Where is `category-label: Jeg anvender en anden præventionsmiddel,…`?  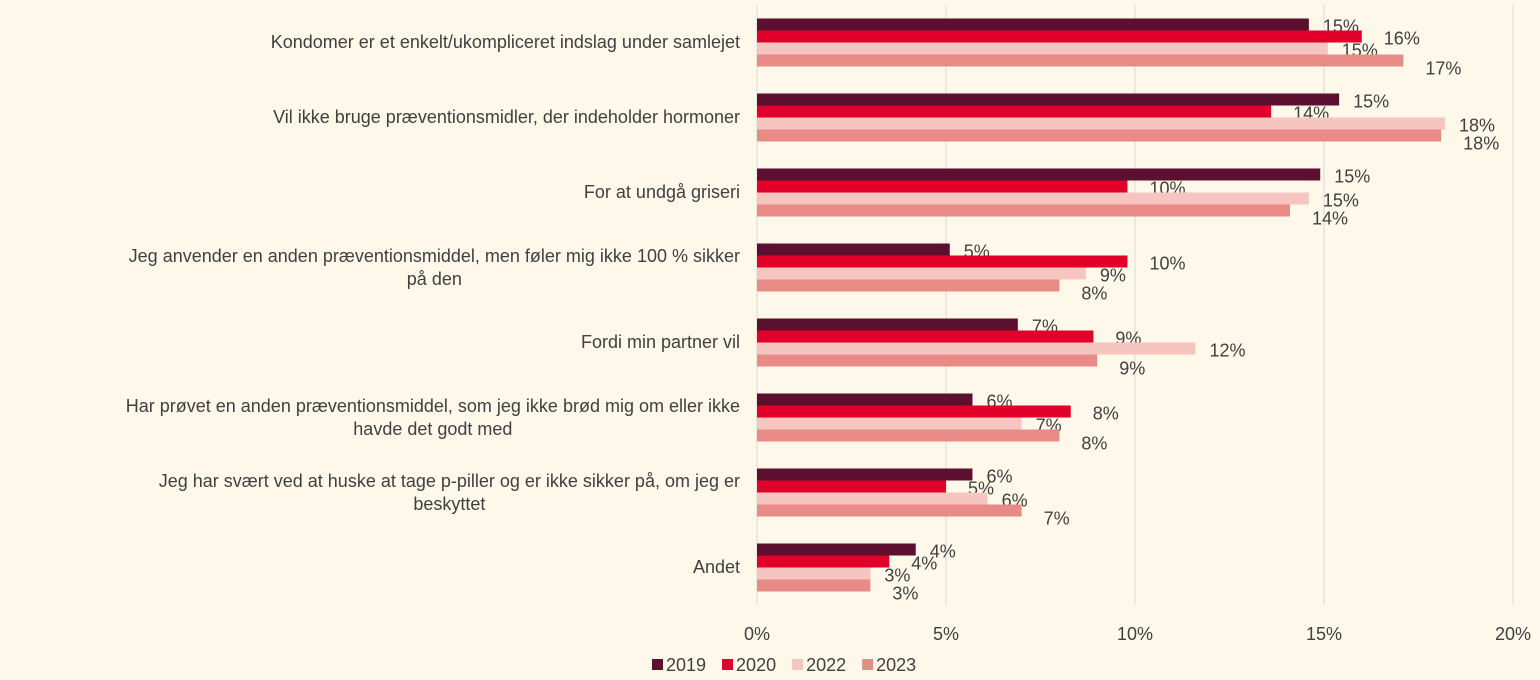 category-label: Jeg anvender en anden præventionsmiddel,… is located at coordinates (434, 267).